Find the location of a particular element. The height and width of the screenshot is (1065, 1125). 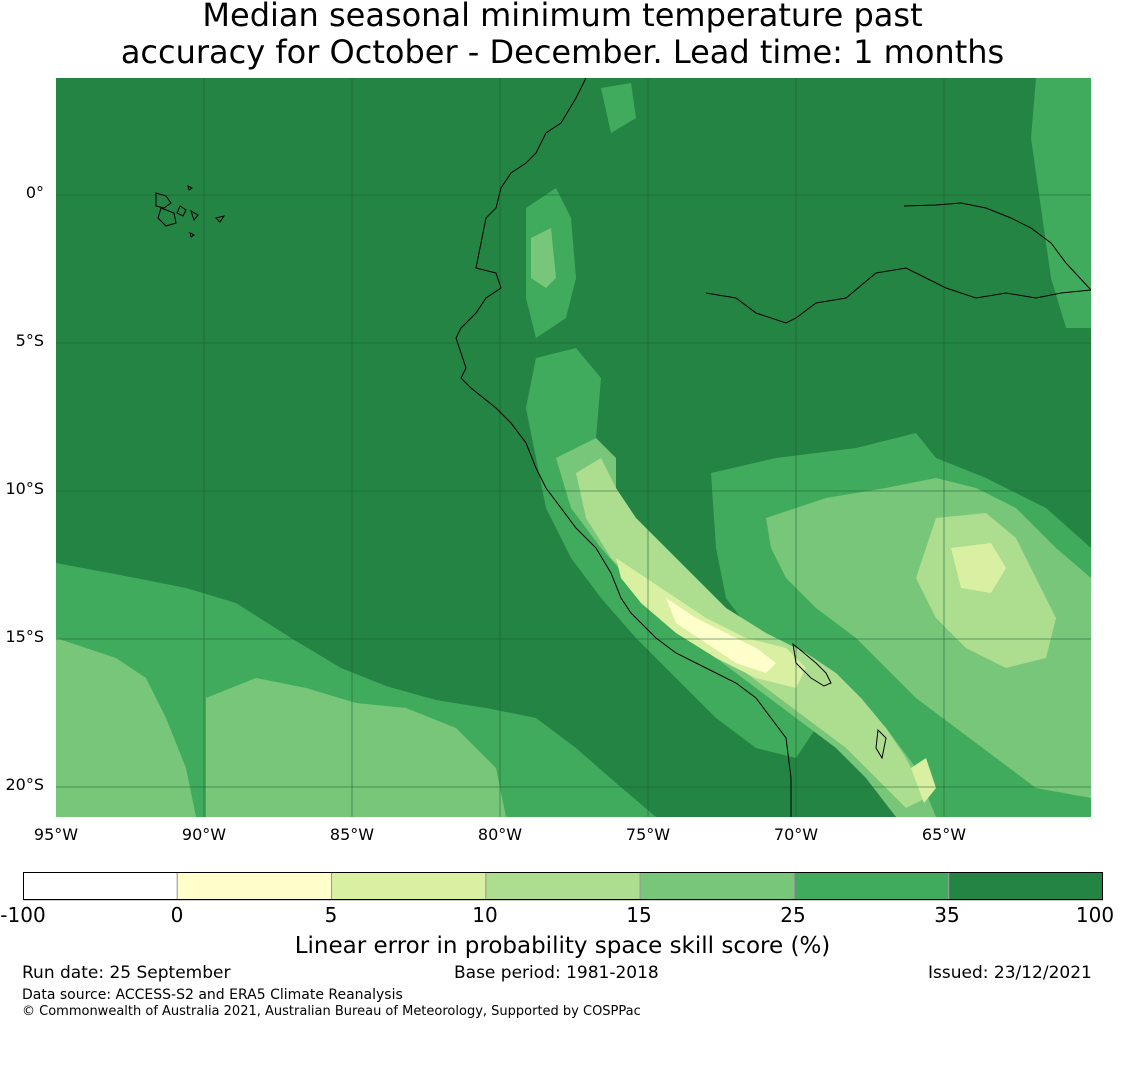

lon-label-90w: 90°W is located at coordinates (204, 834).